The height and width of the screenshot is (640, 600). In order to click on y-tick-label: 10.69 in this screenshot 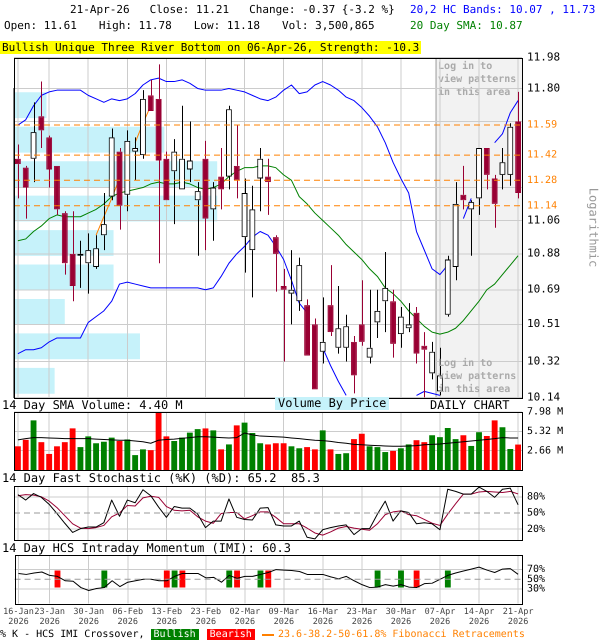, I will do `click(543, 289)`.